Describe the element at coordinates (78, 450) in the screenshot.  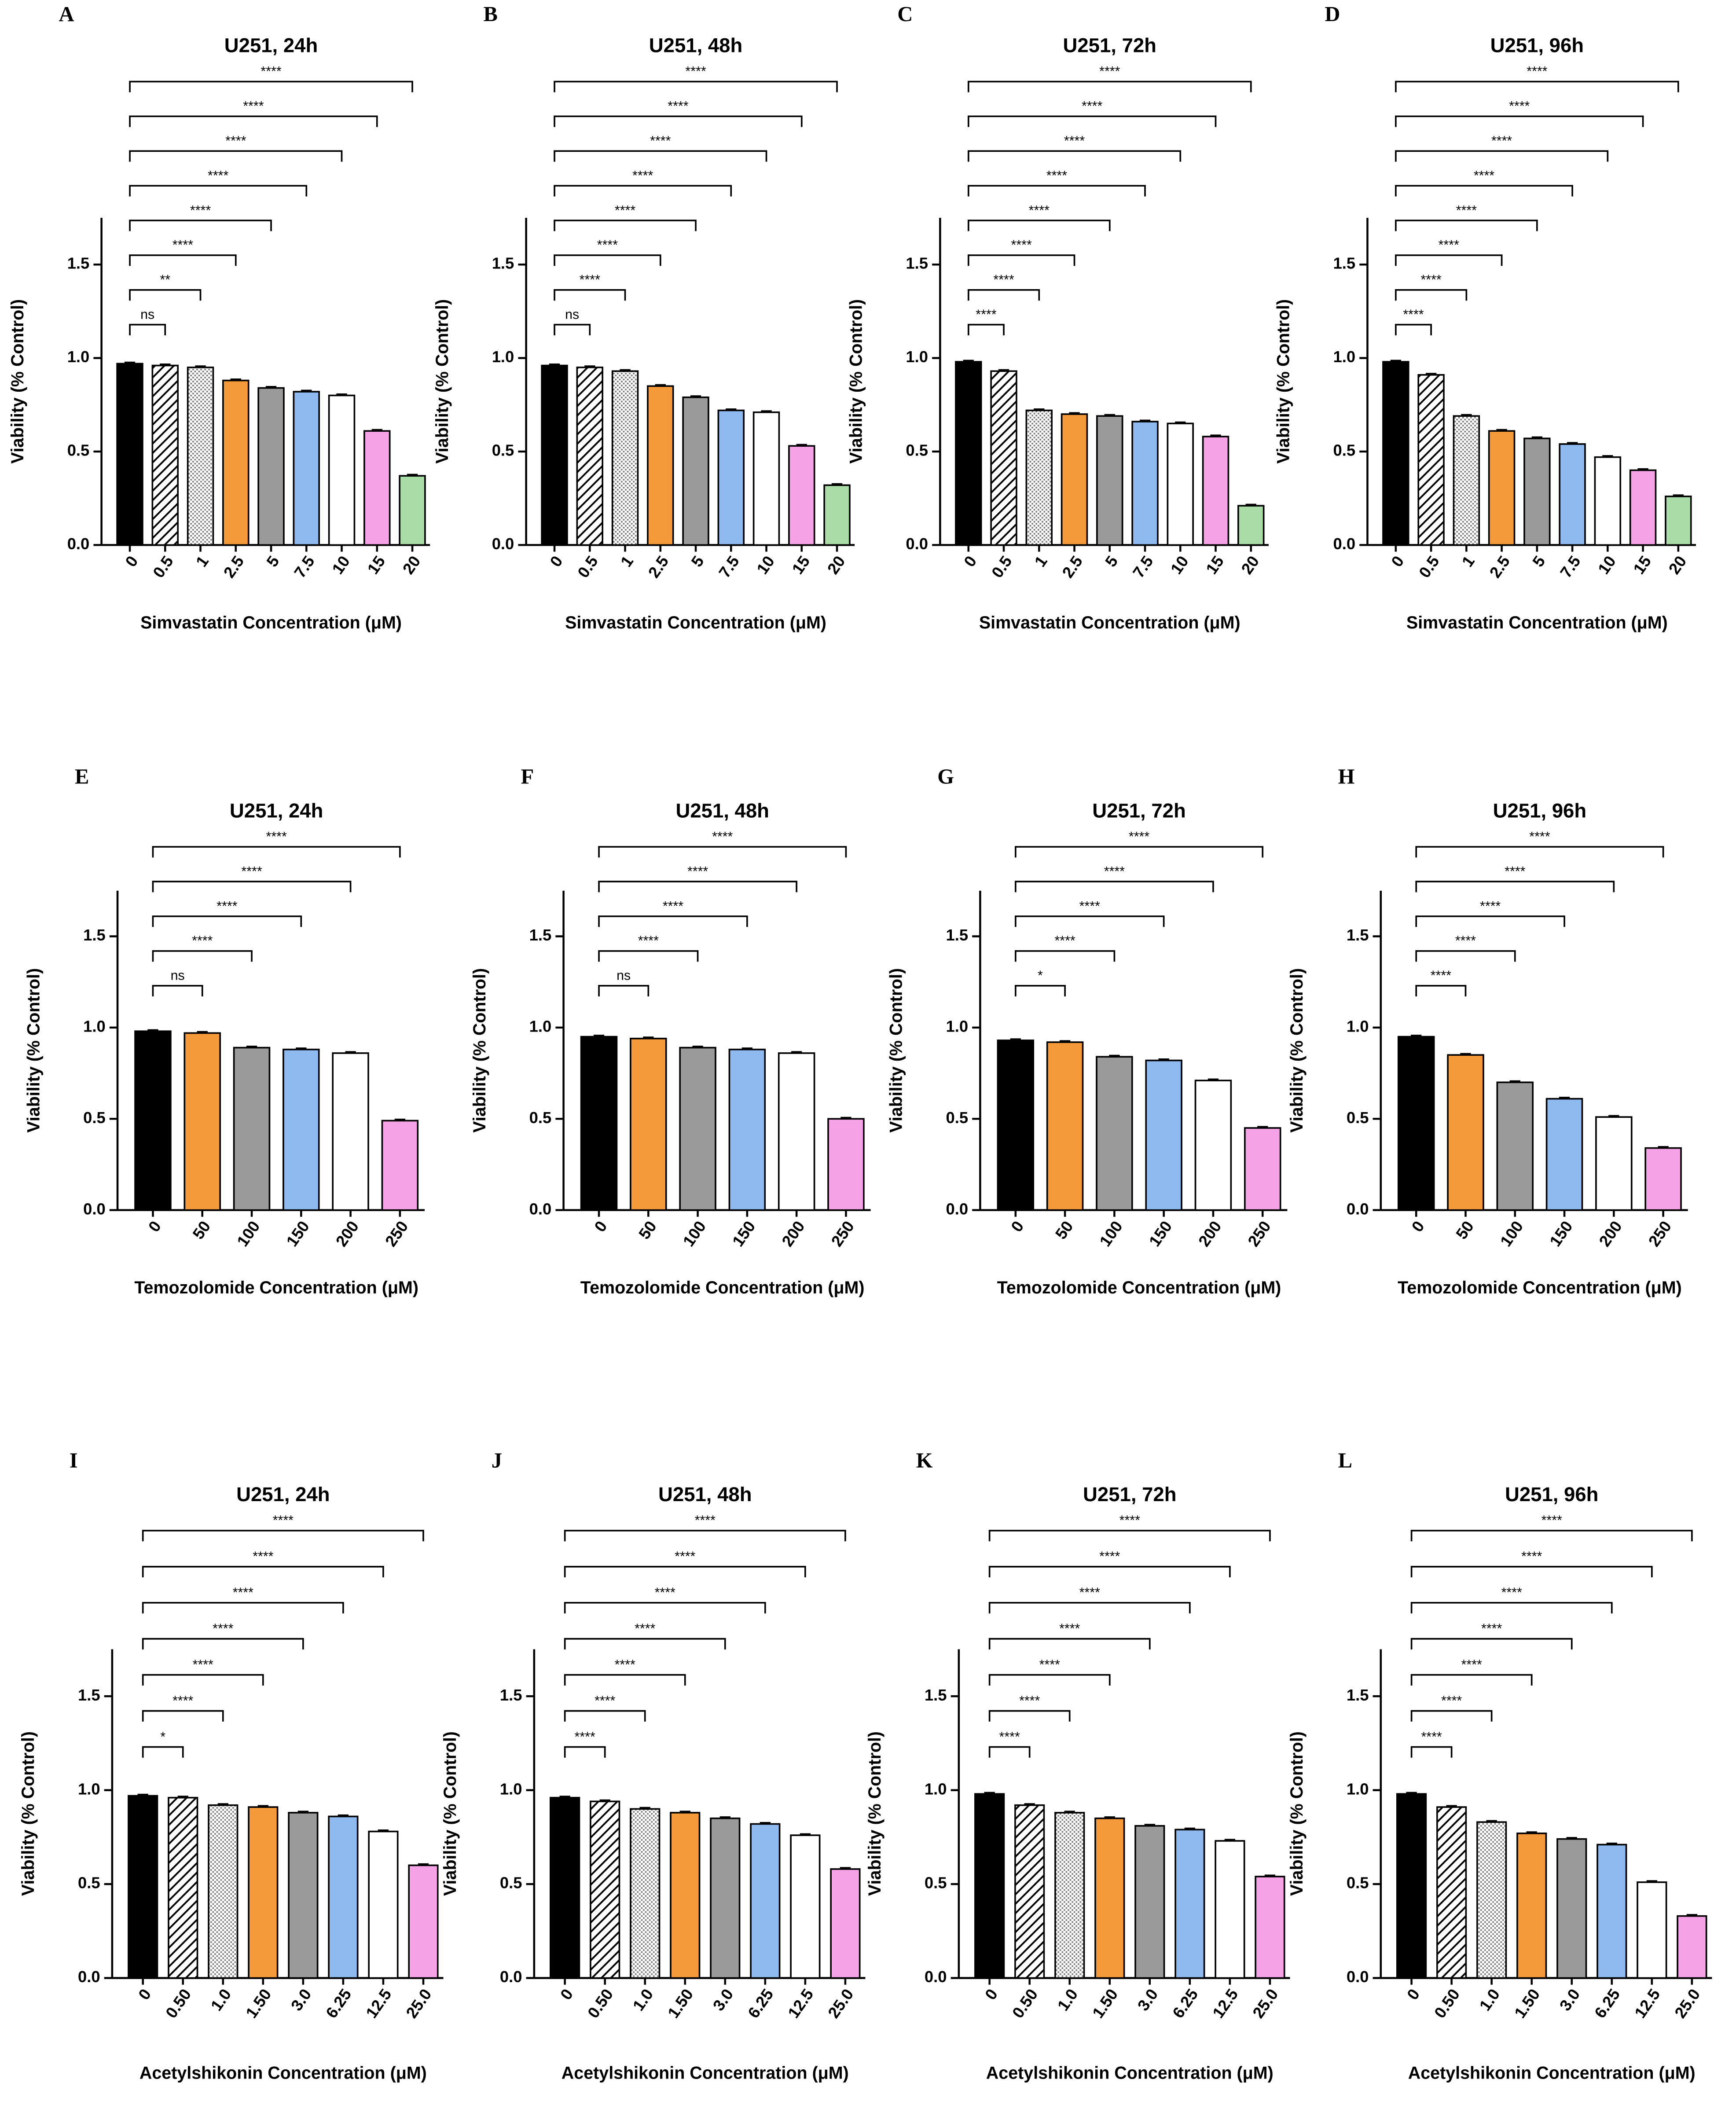
I see `y-tick-label: 0.5` at that location.